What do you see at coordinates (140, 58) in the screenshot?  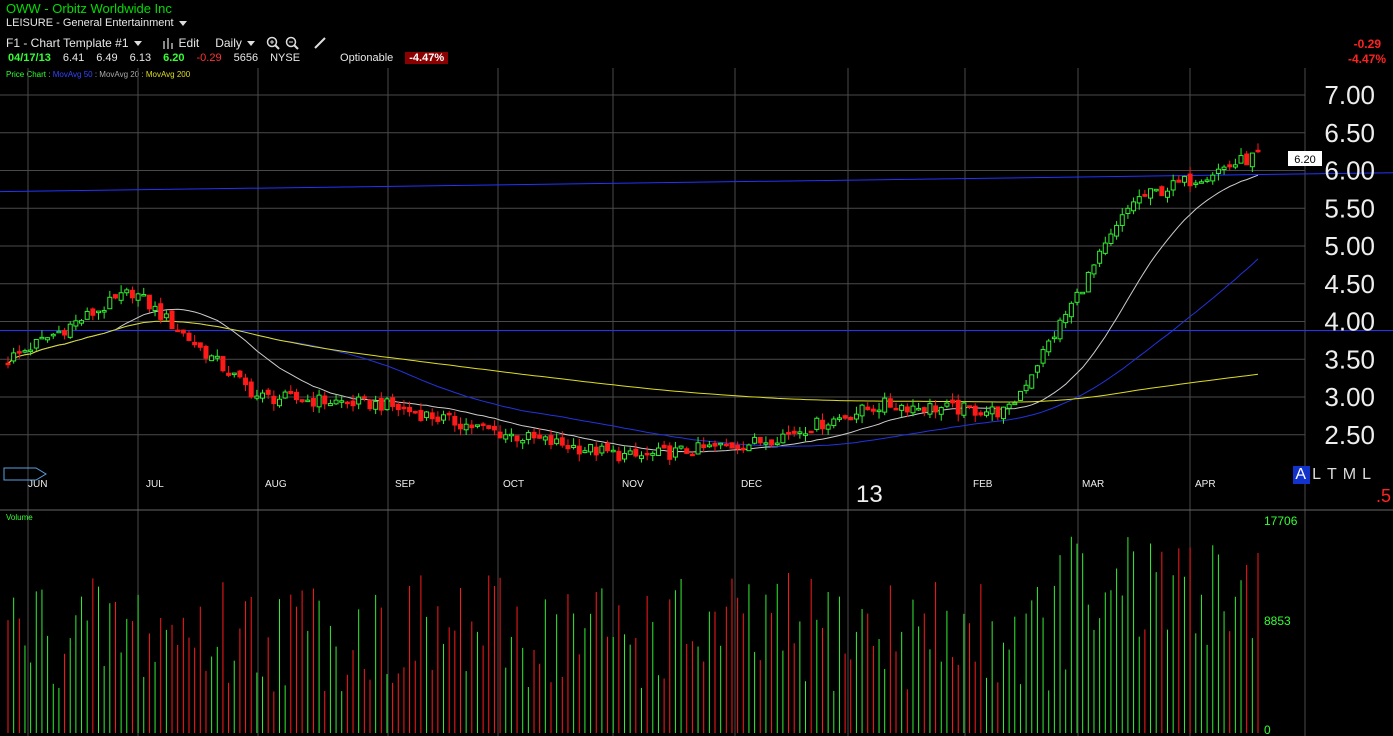 I see `quote-low: 6.13` at bounding box center [140, 58].